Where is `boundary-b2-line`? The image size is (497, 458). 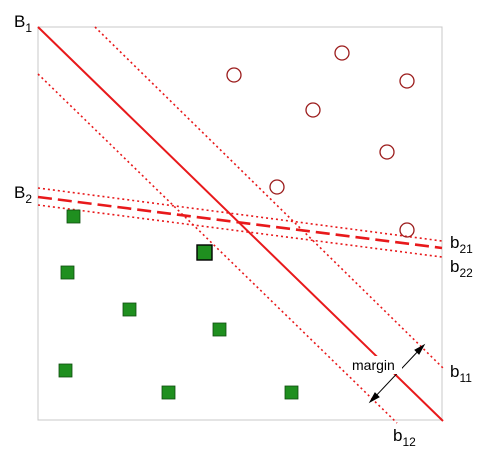 boundary-b2-line is located at coordinates (240, 222).